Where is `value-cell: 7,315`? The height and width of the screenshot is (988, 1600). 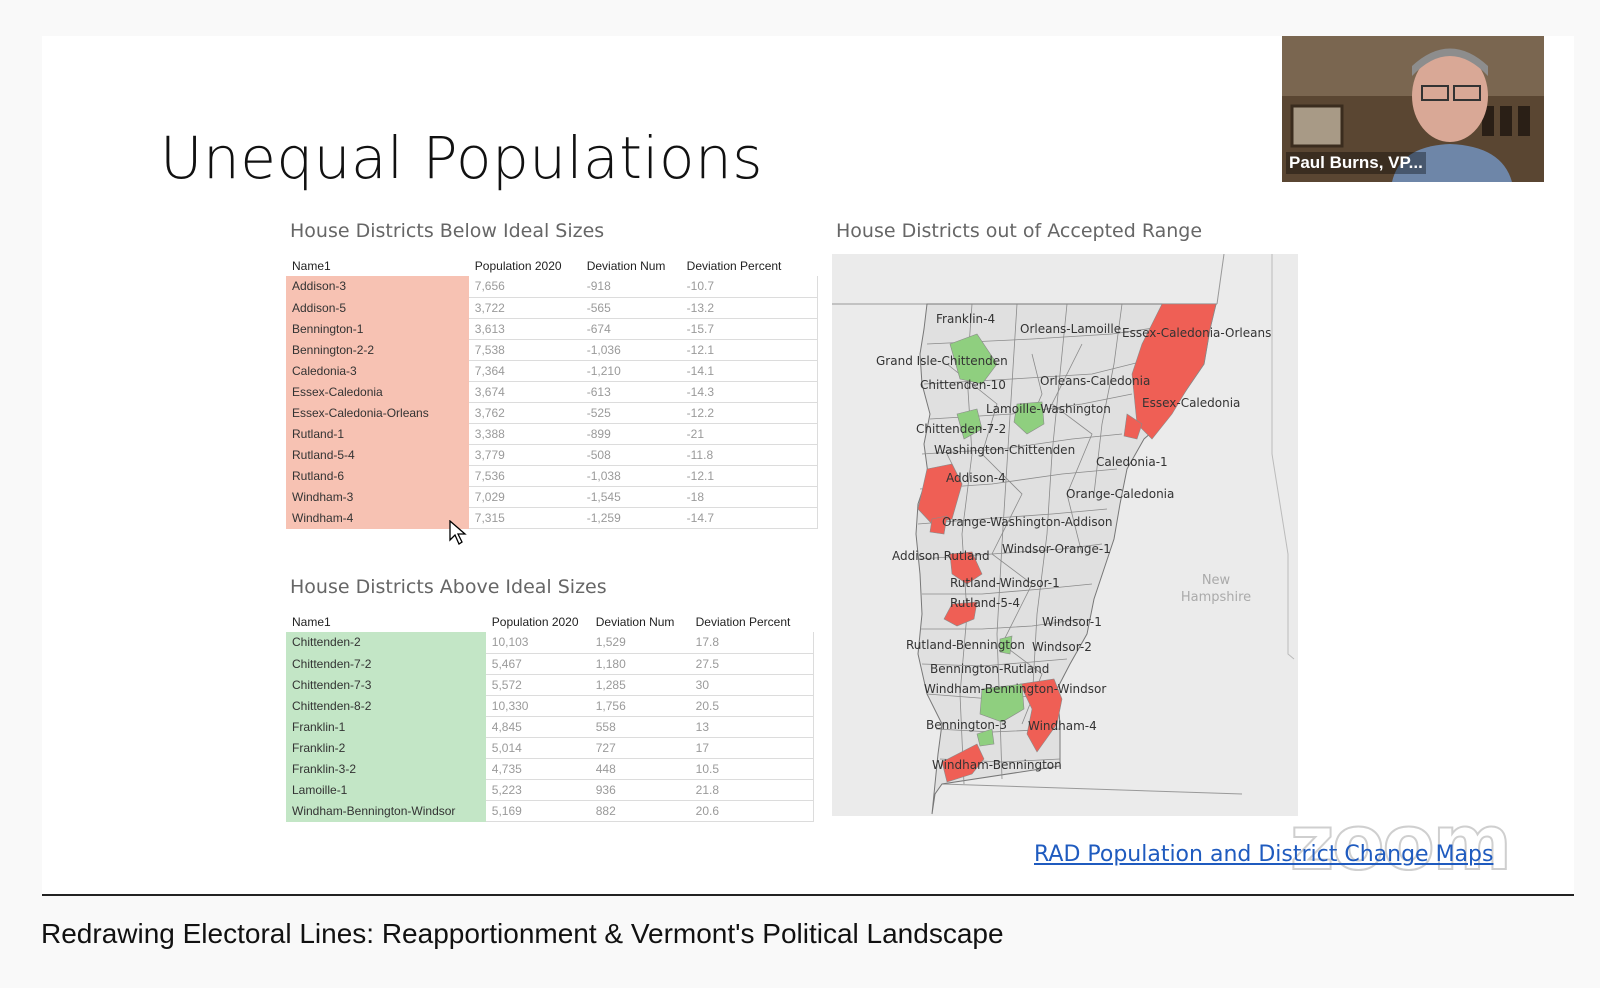 value-cell: 7,315 is located at coordinates (524, 518).